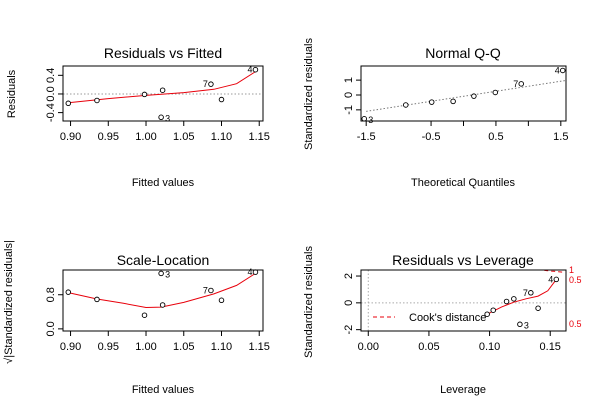  Describe the element at coordinates (521, 296) in the screenshot. I see `smoother-line` at that location.